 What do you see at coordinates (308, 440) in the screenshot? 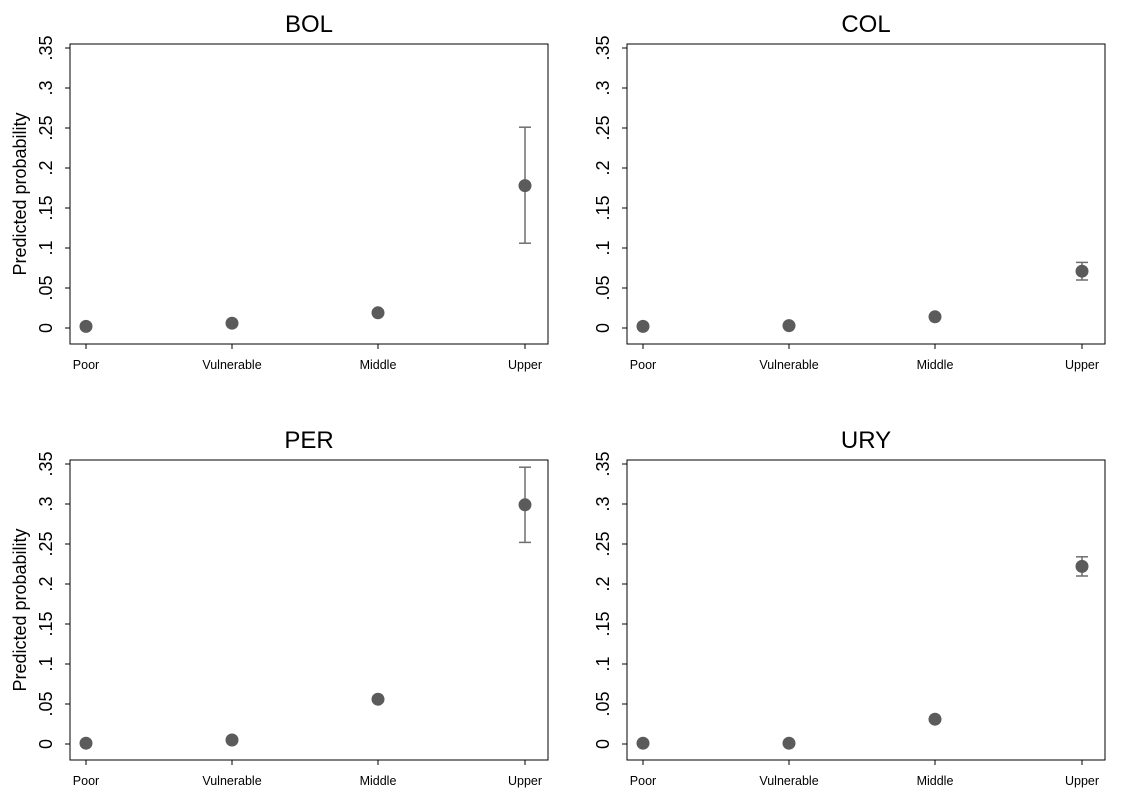
I see `chart-title: PER` at bounding box center [308, 440].